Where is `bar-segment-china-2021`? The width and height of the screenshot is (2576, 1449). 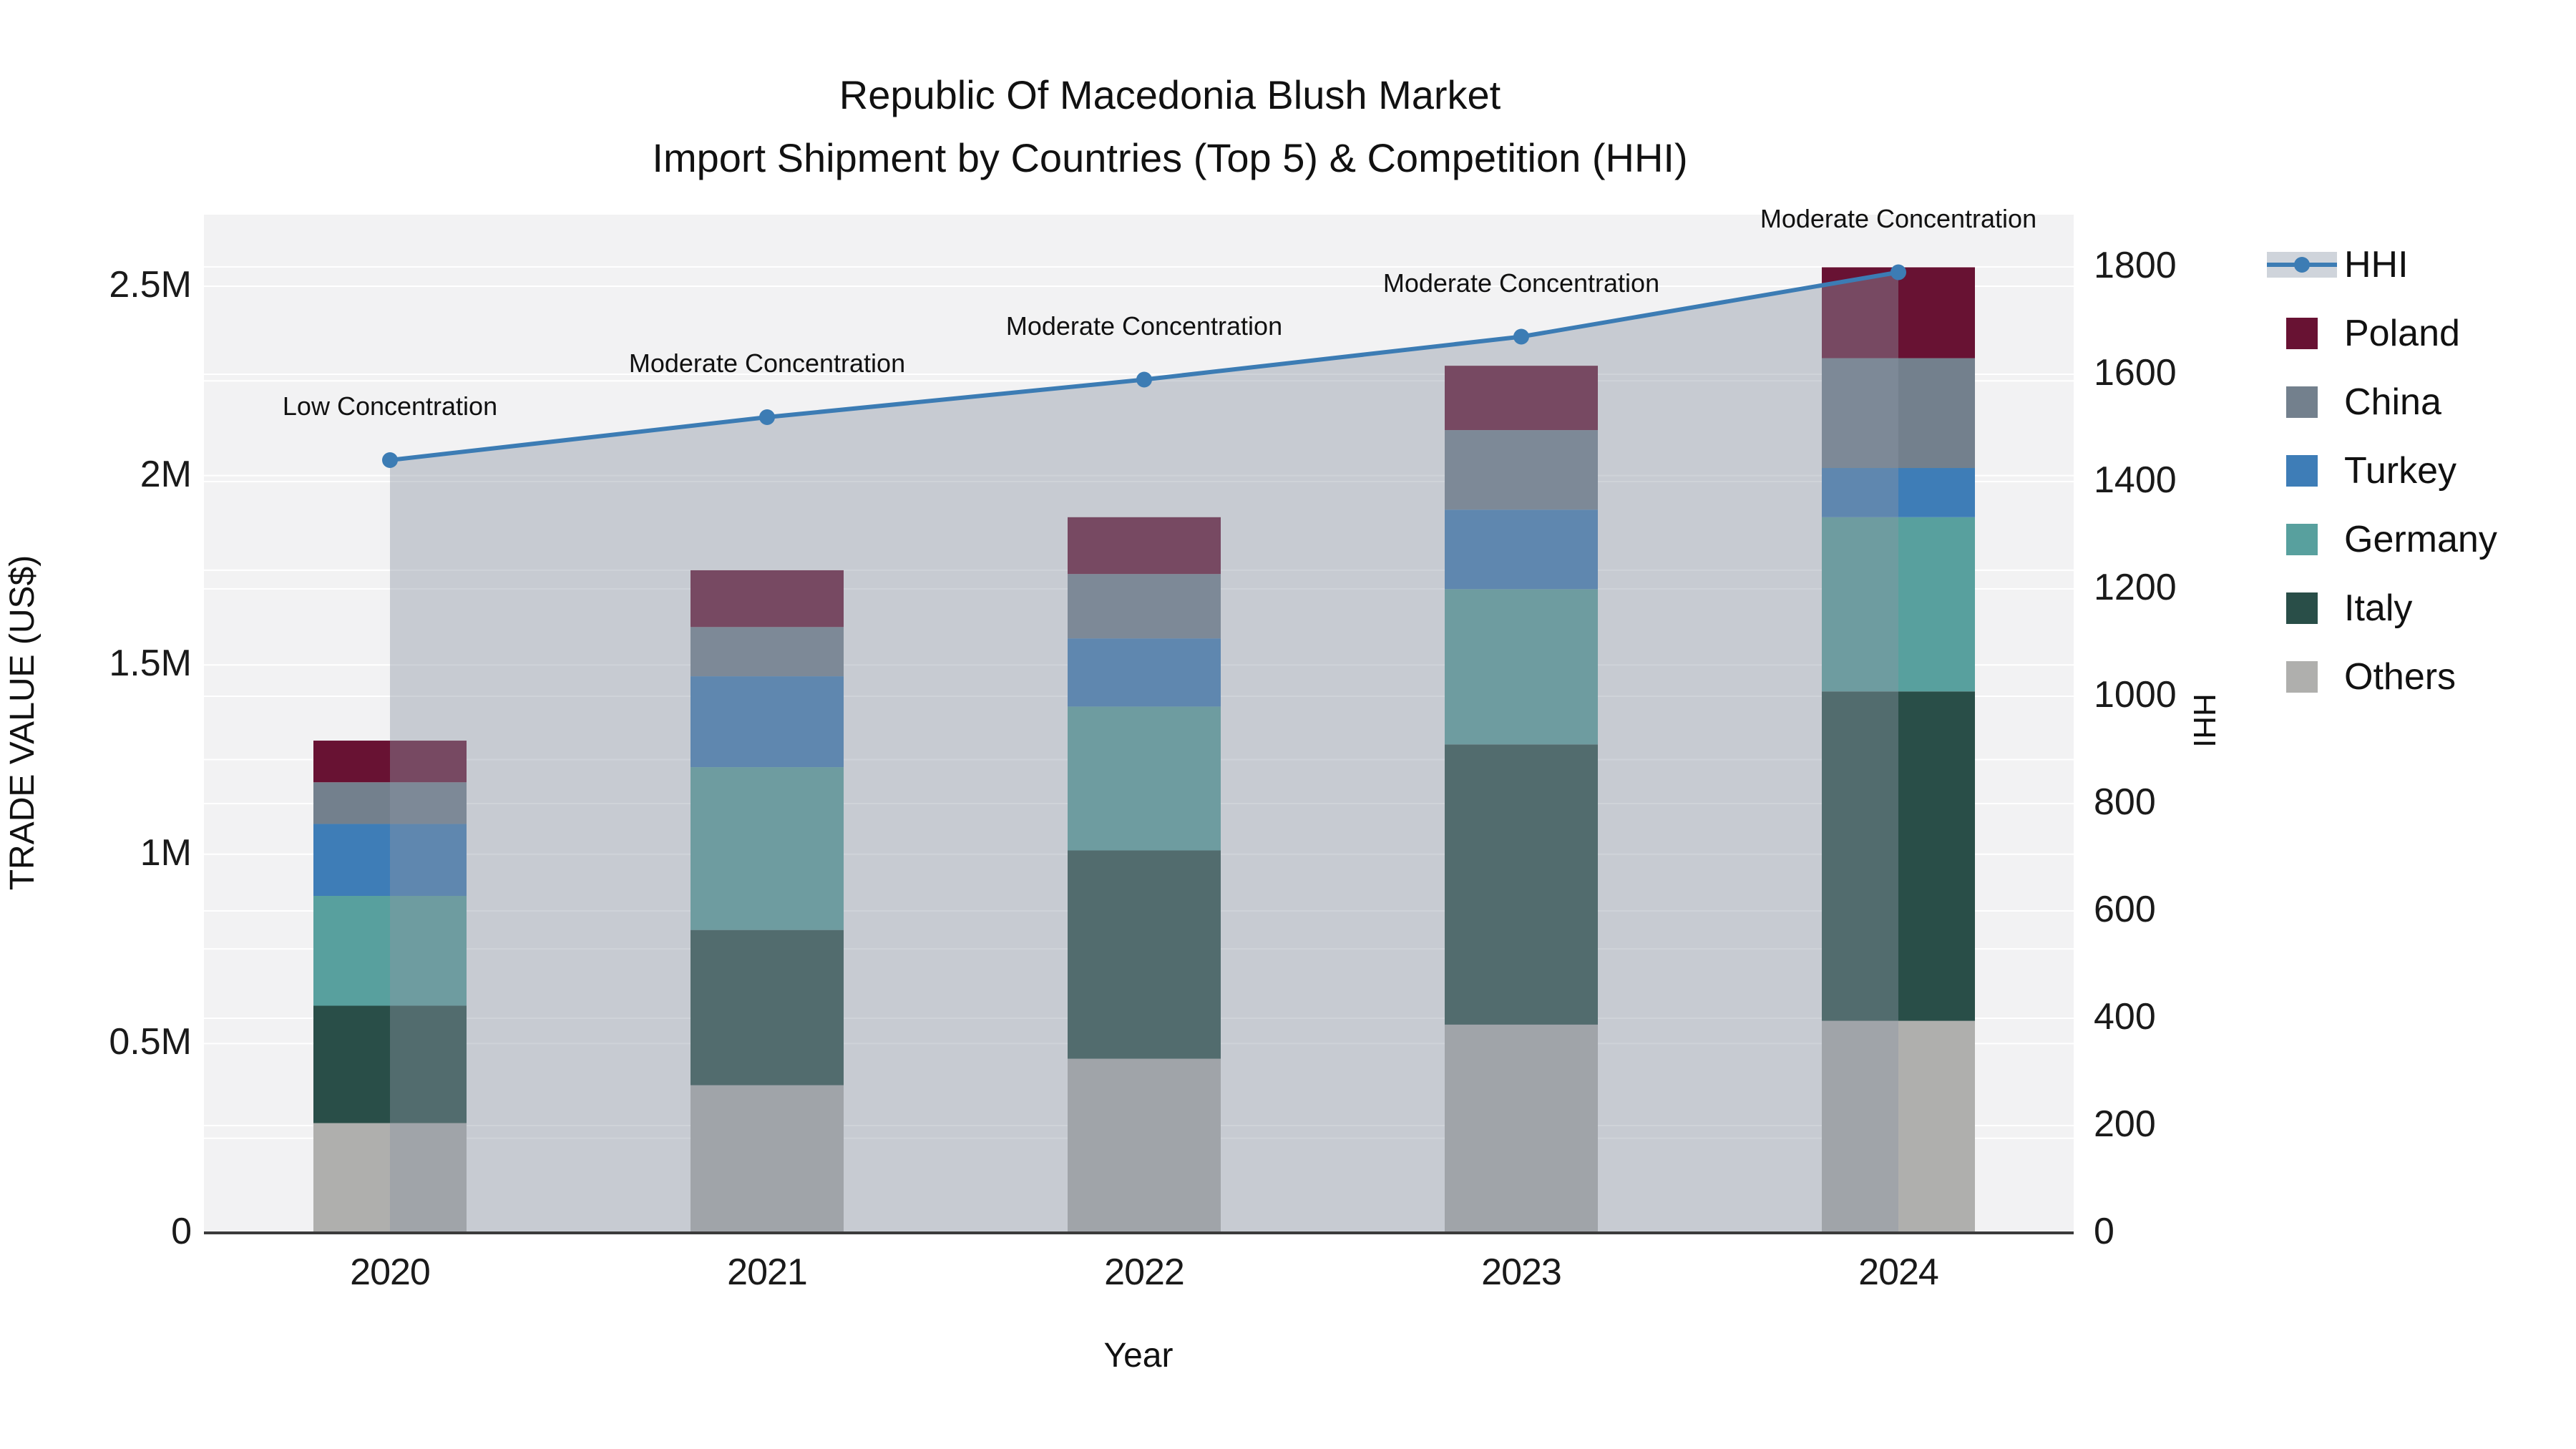
bar-segment-china-2021 is located at coordinates (767, 652).